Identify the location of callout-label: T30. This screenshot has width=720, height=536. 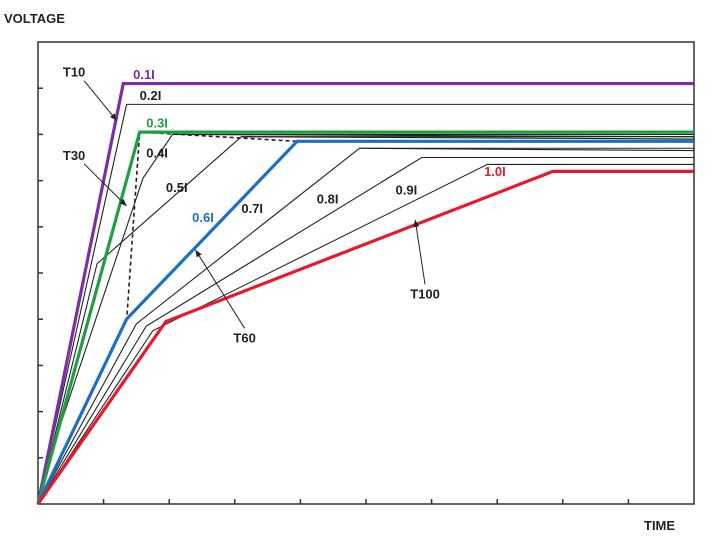
(74, 155).